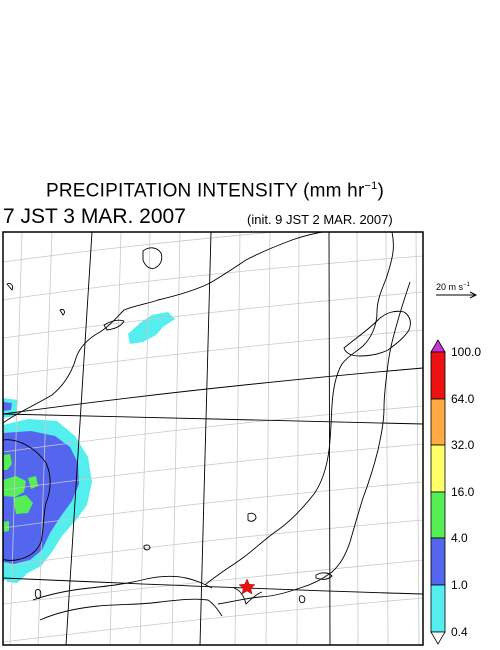 Image resolution: width=500 pixels, height=650 pixels. I want to click on coast-kii, so click(248, 596).